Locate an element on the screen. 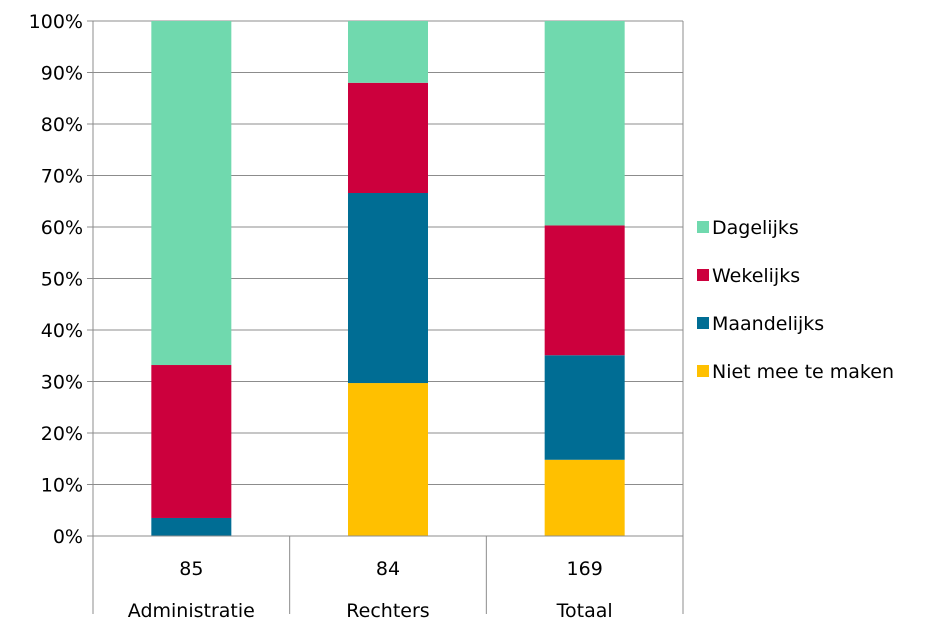 The image size is (947, 618). y-tick-label: 40% is located at coordinates (62, 331).